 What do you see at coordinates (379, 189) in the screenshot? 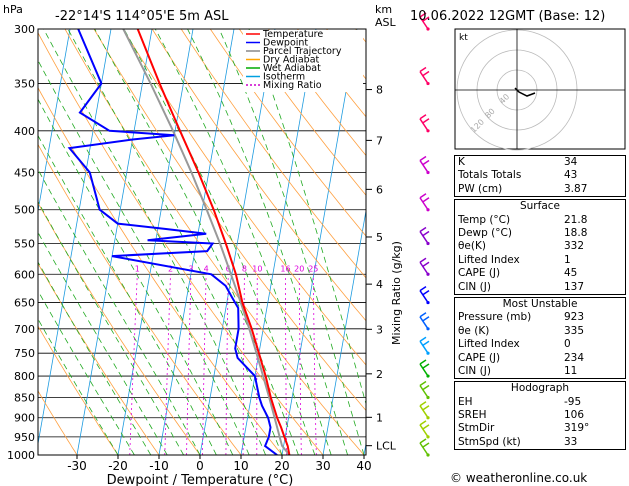
I see `height-tick-label: 6` at bounding box center [379, 189].